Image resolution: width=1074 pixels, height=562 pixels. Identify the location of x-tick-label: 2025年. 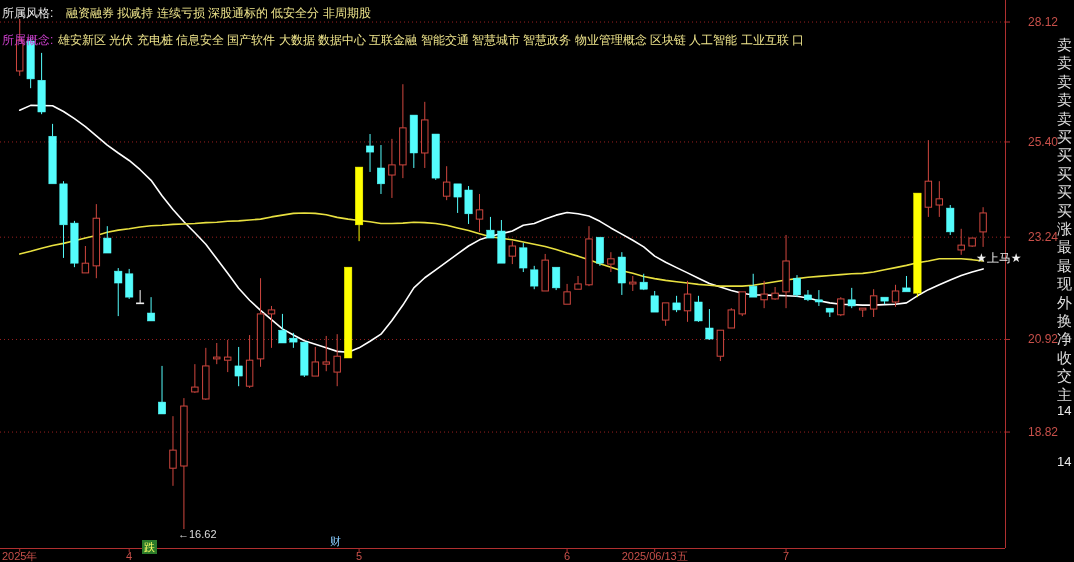
(19, 556).